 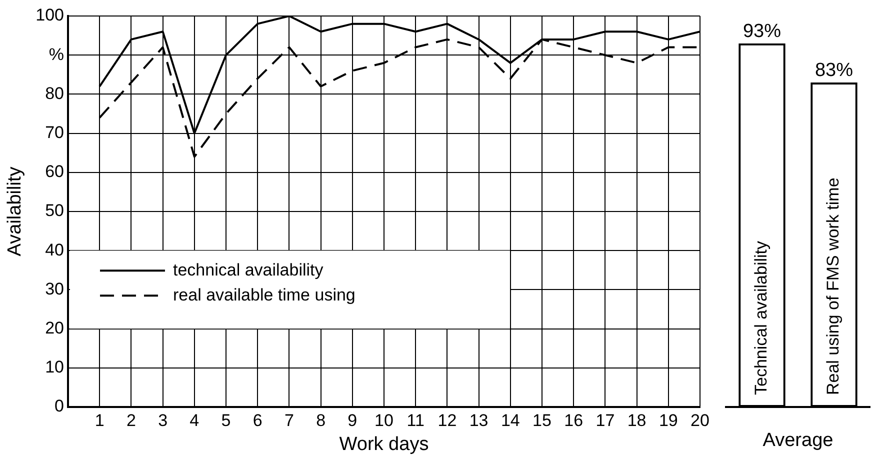 What do you see at coordinates (99, 420) in the screenshot?
I see `x-tick-label: 1` at bounding box center [99, 420].